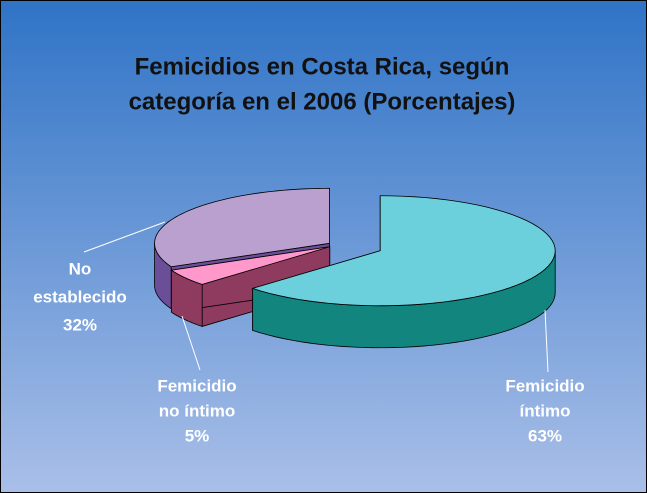  Describe the element at coordinates (80, 296) in the screenshot. I see `slice-label: establecido` at that location.